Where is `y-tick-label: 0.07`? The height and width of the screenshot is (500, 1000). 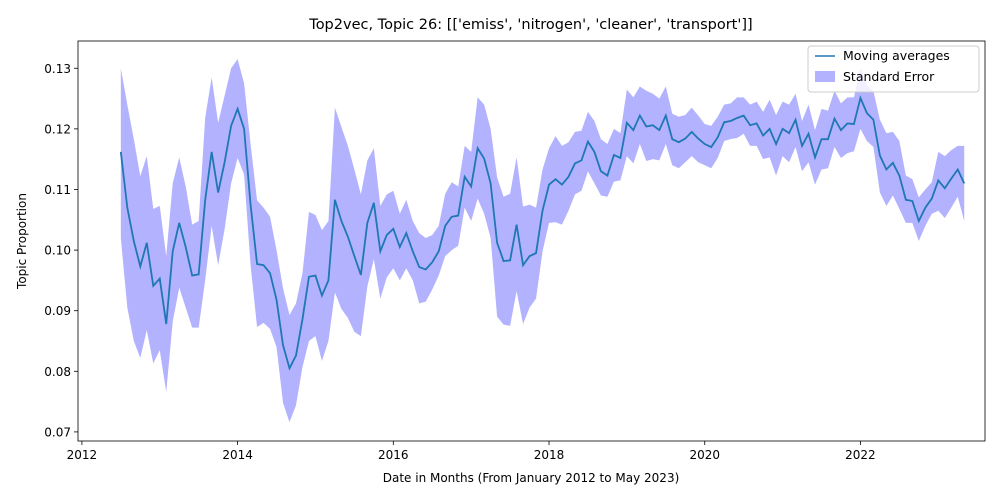 y-tick-label: 0.07 is located at coordinates (57, 432).